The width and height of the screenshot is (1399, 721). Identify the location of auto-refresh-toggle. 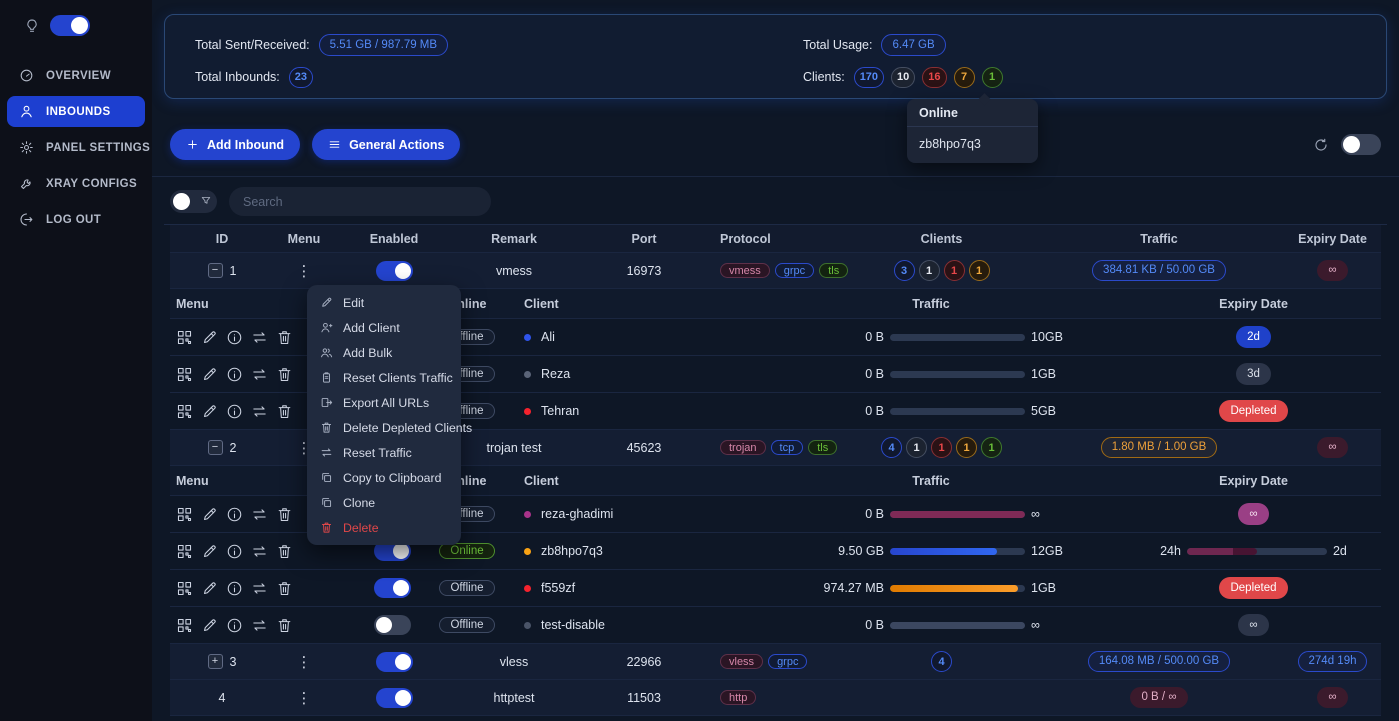
(1361, 144).